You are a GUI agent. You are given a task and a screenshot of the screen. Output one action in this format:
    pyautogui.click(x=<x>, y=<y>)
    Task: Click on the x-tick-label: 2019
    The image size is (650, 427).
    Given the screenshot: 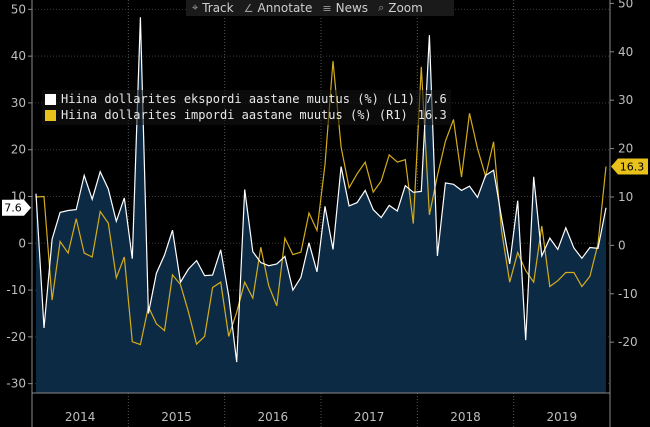 What is the action you would take?
    pyautogui.click(x=562, y=417)
    